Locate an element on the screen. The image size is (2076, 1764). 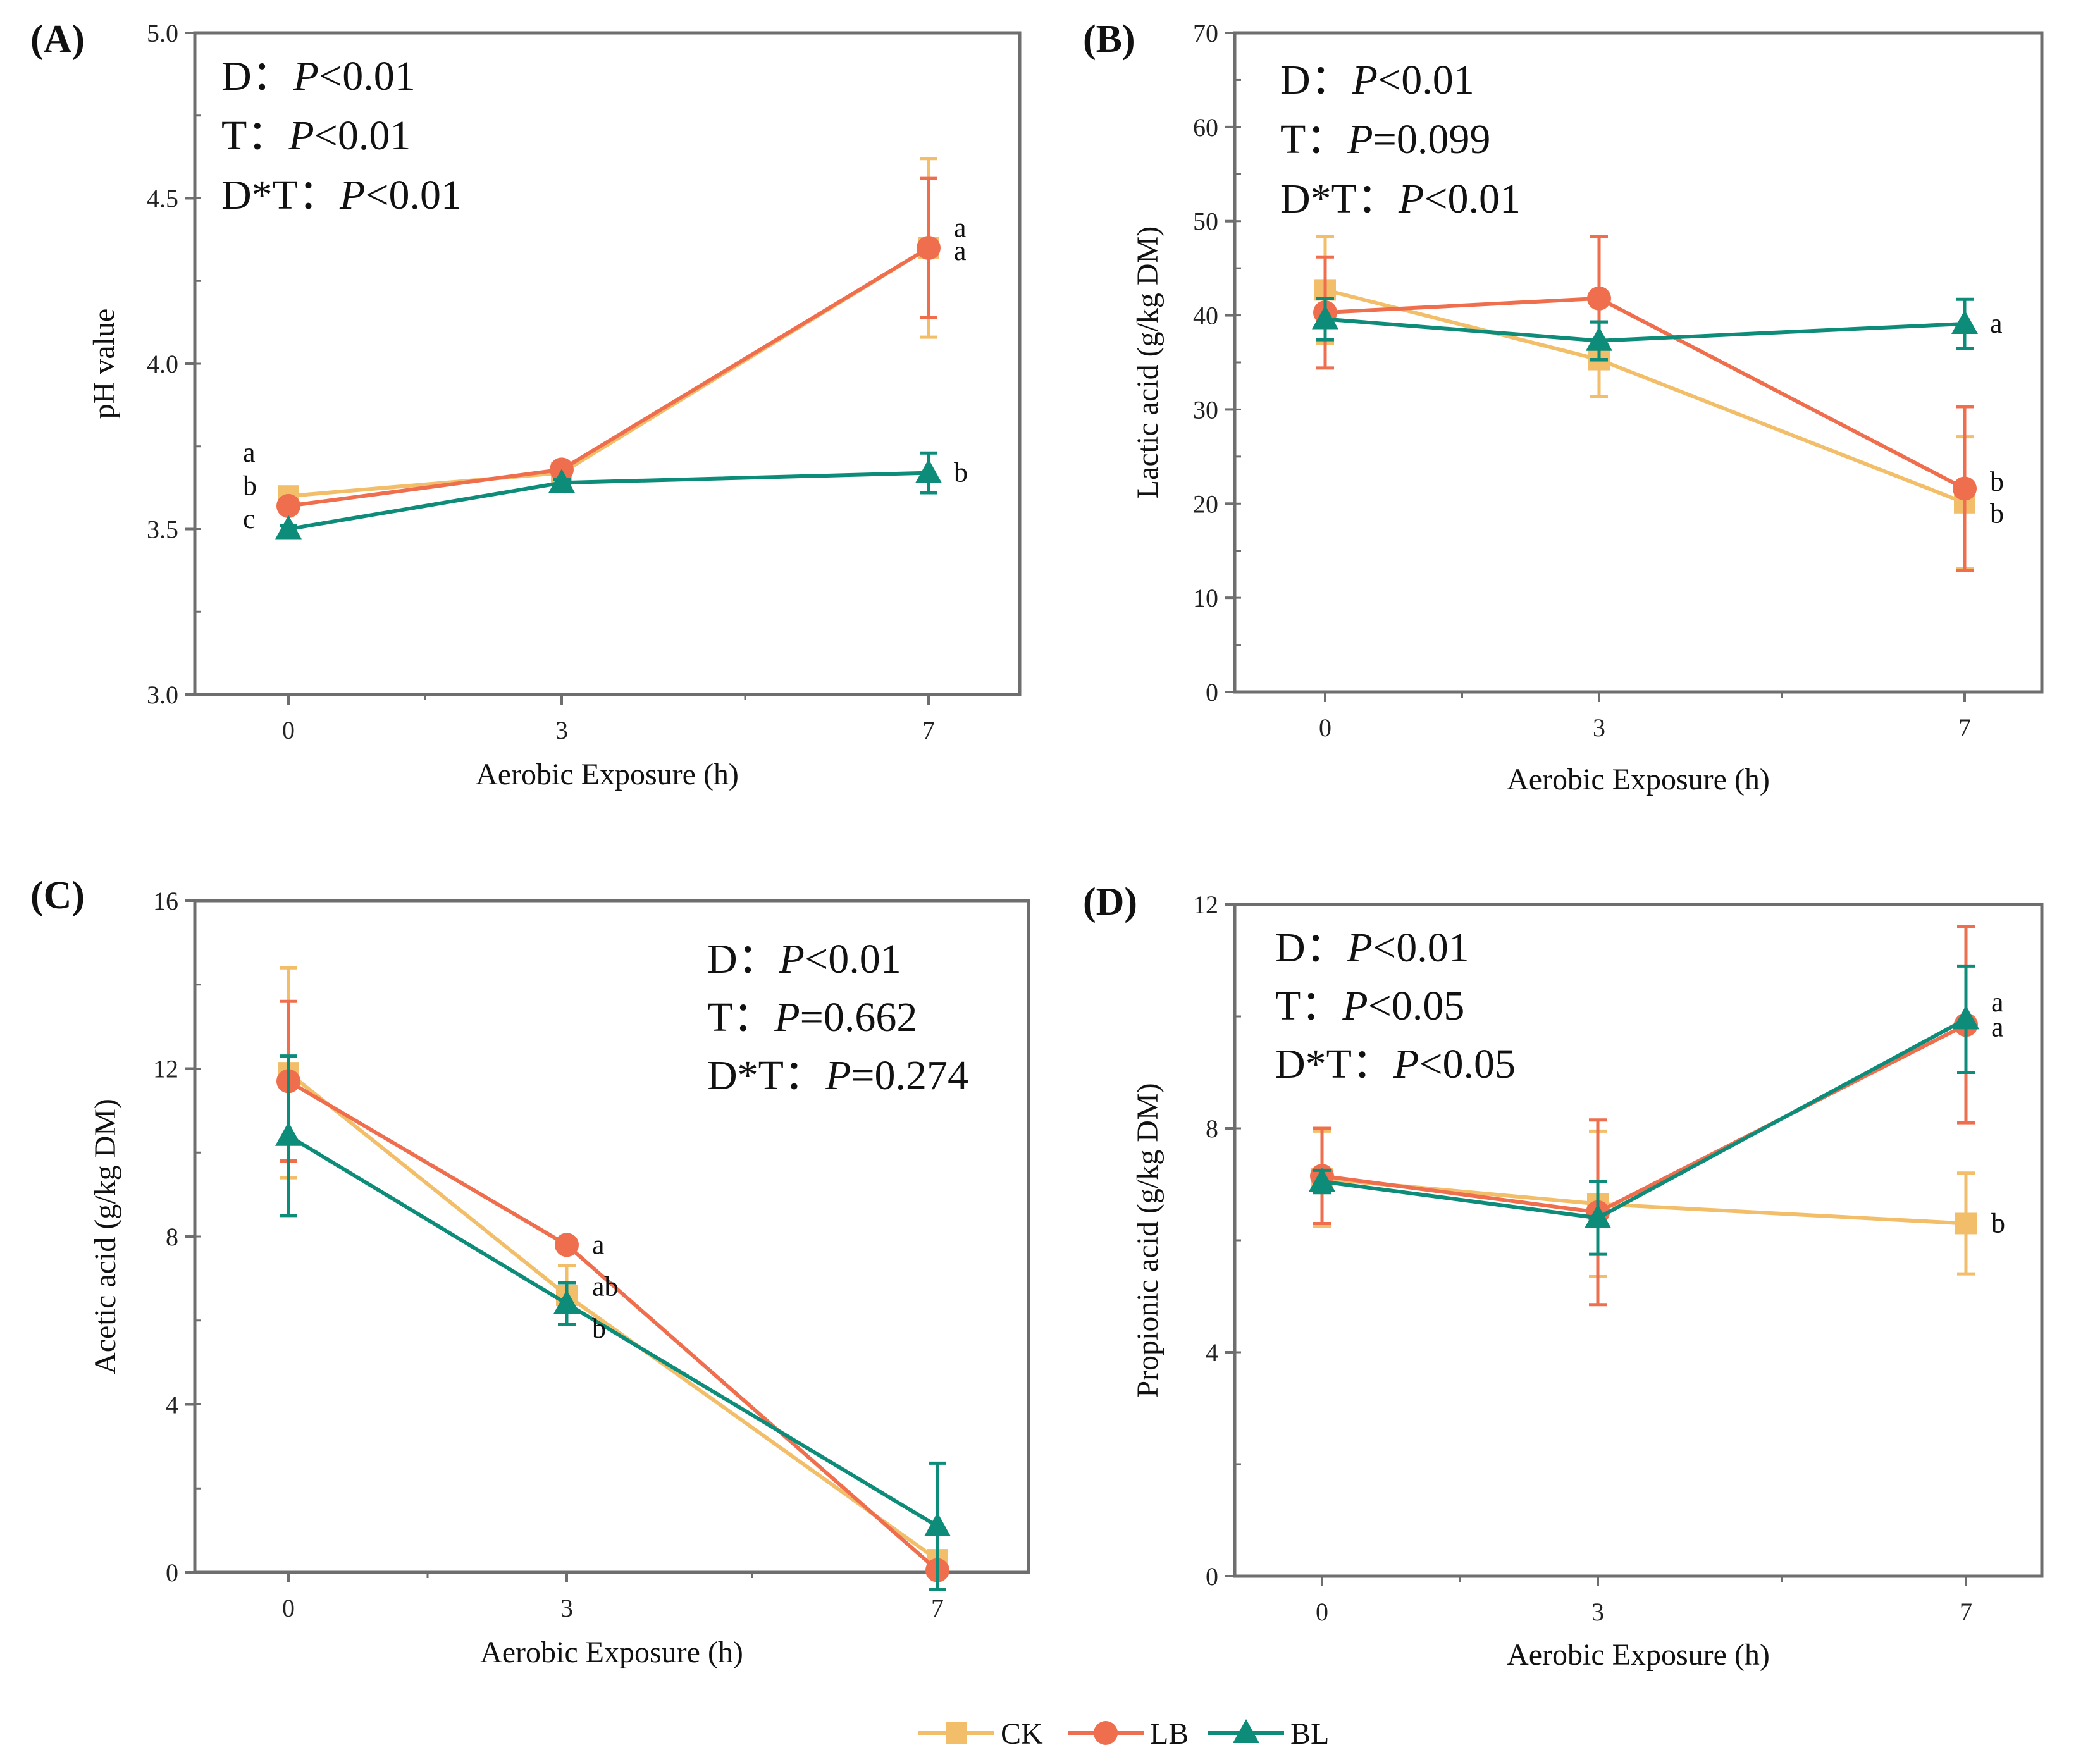
legend: CK LB BL is located at coordinates (1123, 1734).